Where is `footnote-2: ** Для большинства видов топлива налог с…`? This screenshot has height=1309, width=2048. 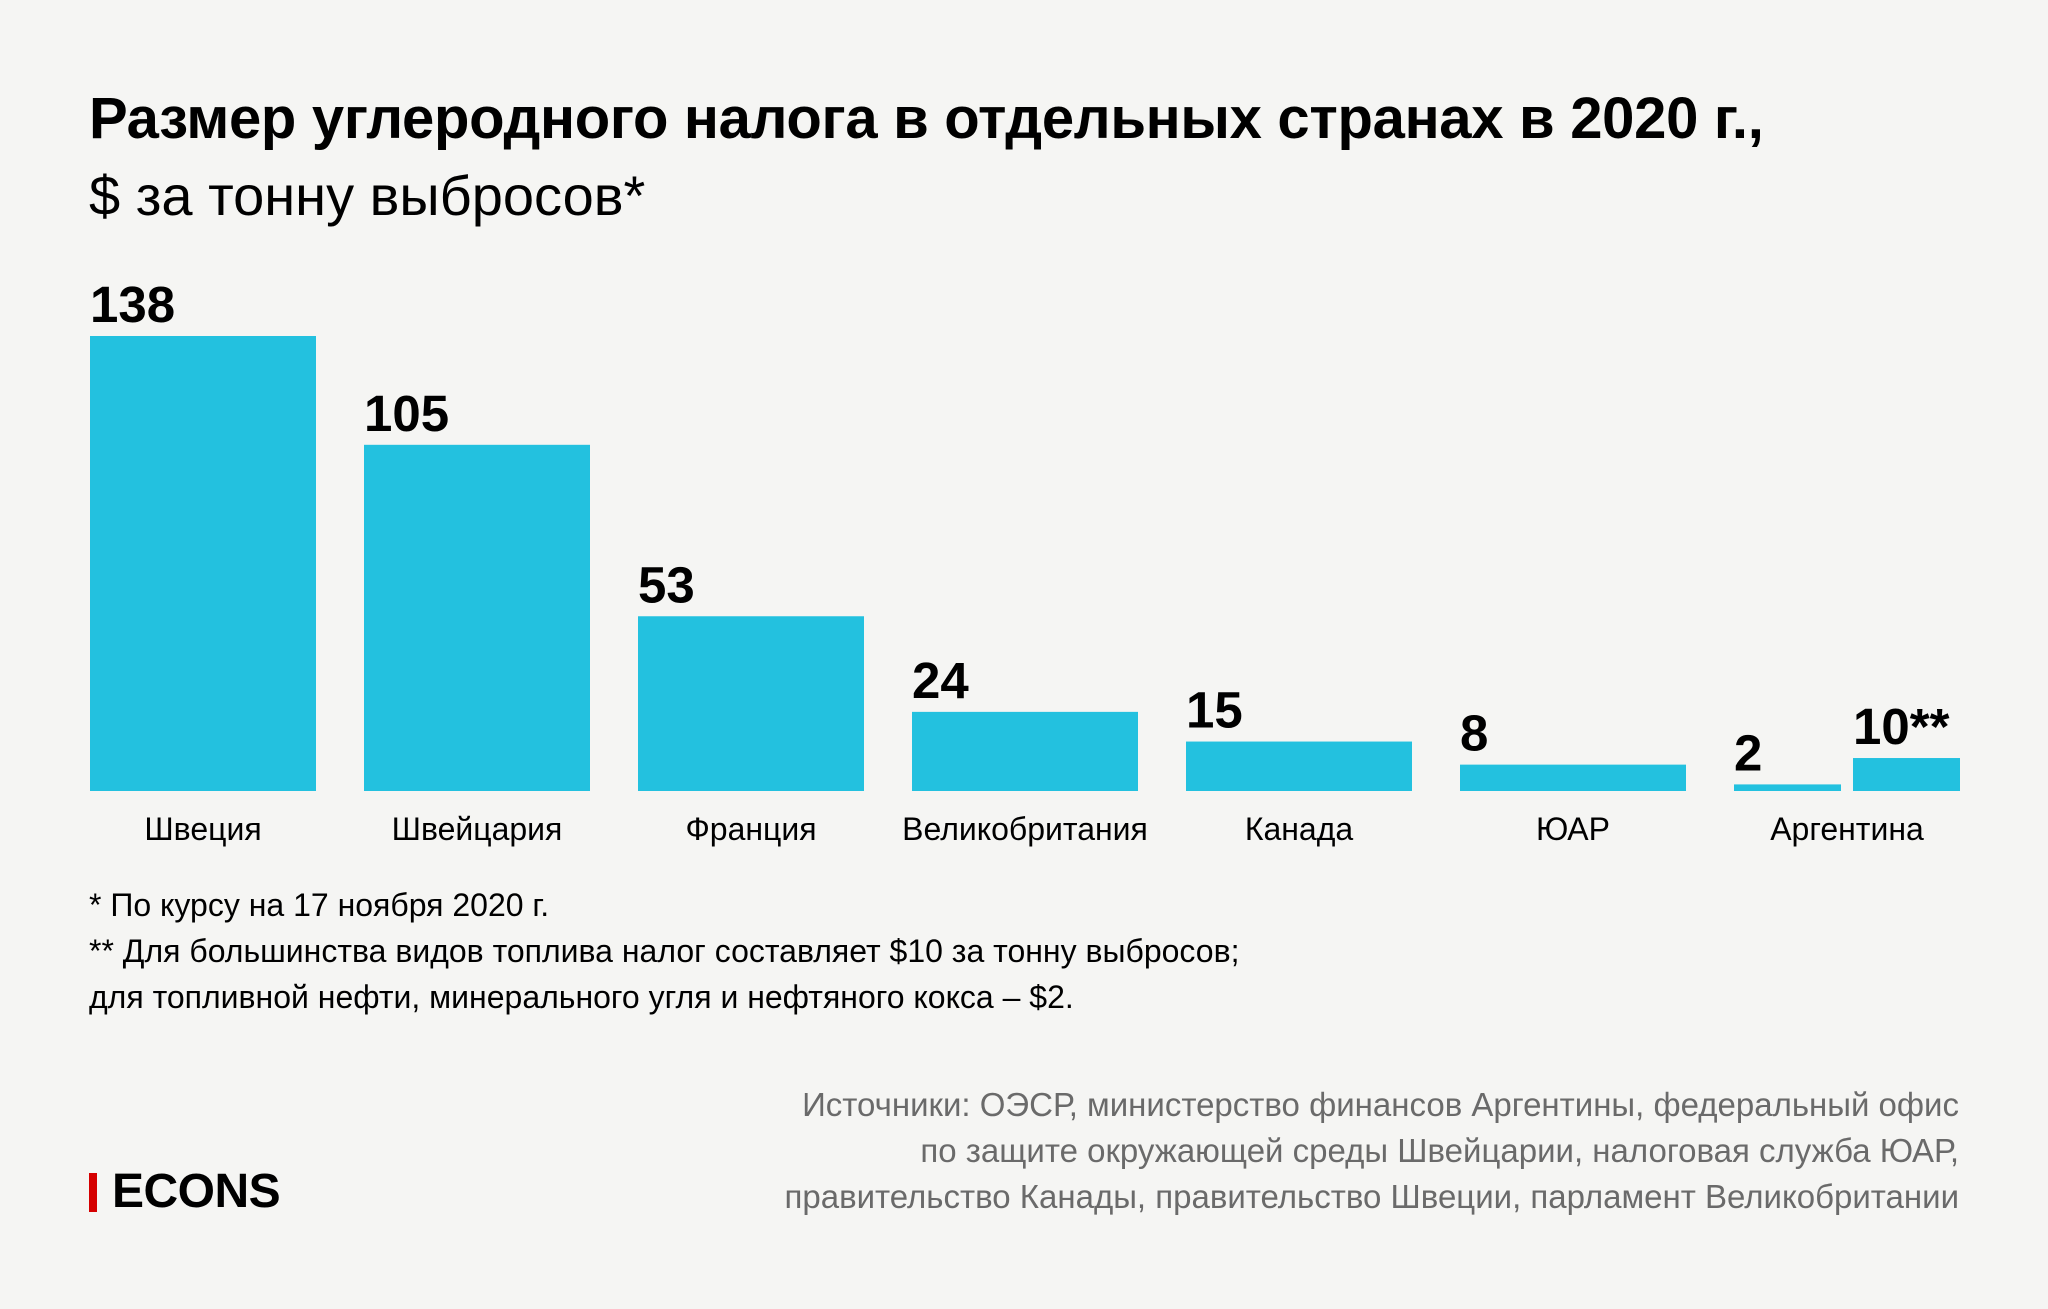
footnote-2: ** Для большинства видов топлива налог с… is located at coordinates (664, 951).